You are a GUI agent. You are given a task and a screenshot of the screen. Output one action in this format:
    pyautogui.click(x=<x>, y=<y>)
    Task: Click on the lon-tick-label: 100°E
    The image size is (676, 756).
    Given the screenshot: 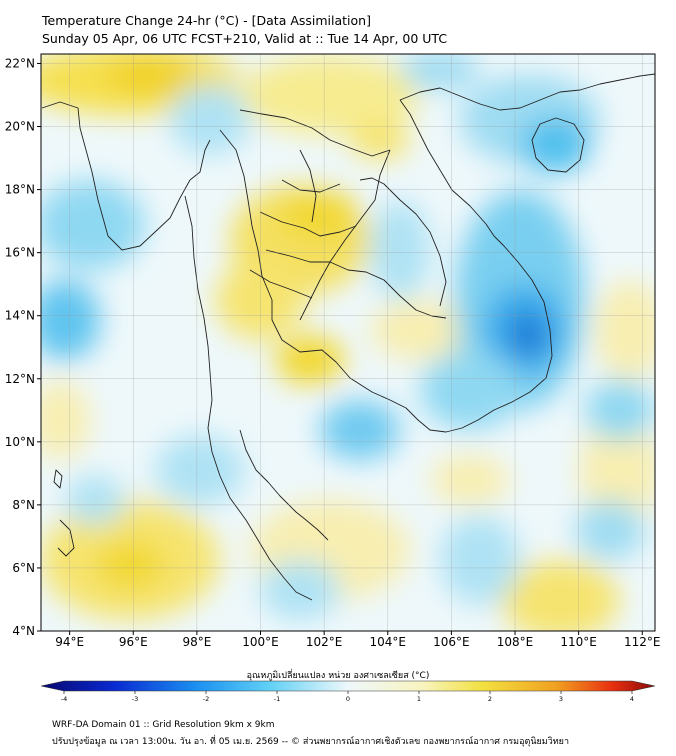 What is the action you would take?
    pyautogui.click(x=260, y=642)
    